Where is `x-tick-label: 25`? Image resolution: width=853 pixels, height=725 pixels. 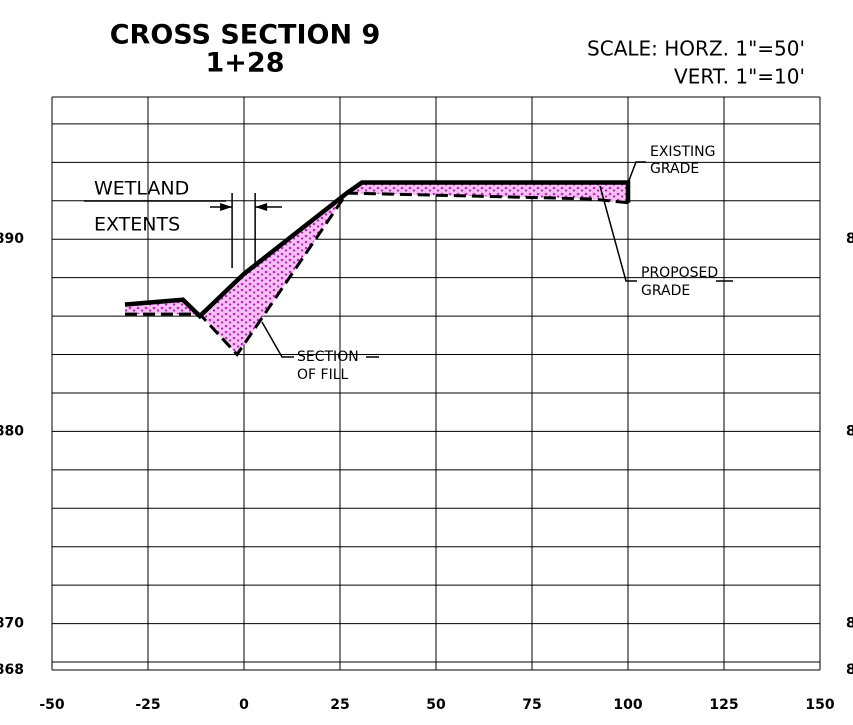 x-tick-label: 25 is located at coordinates (339, 705).